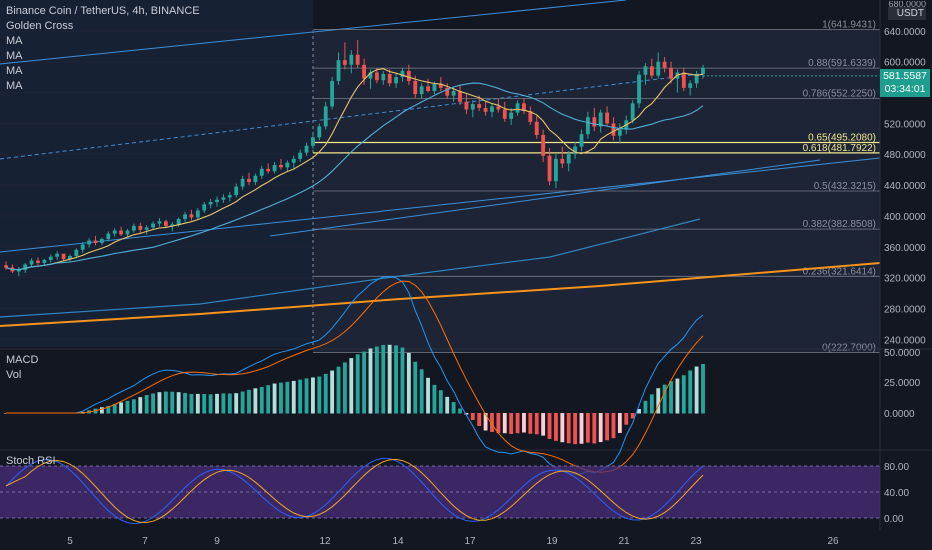  Describe the element at coordinates (31, 461) in the screenshot. I see `stoch-pane-label: Stoch RSI` at that location.